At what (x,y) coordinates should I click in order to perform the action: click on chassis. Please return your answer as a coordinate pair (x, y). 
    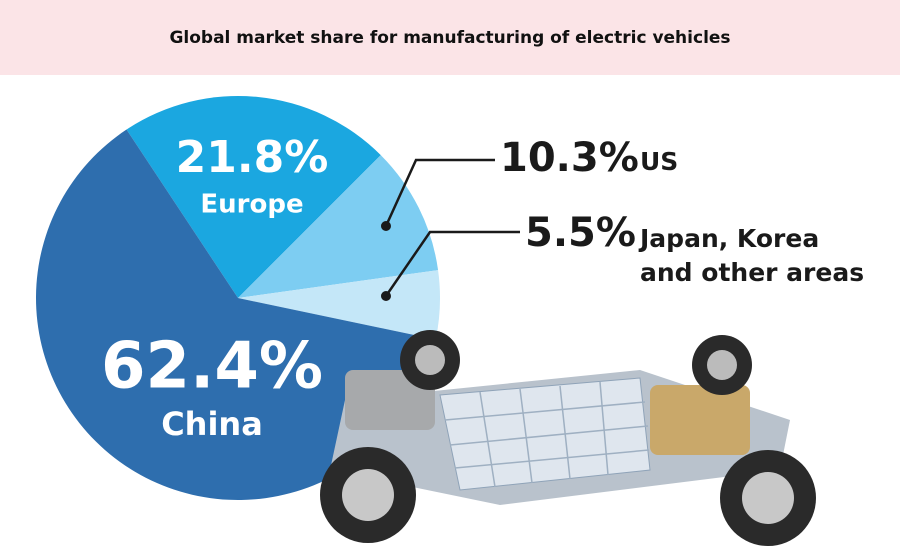
    Looking at the image, I should click on (560, 437).